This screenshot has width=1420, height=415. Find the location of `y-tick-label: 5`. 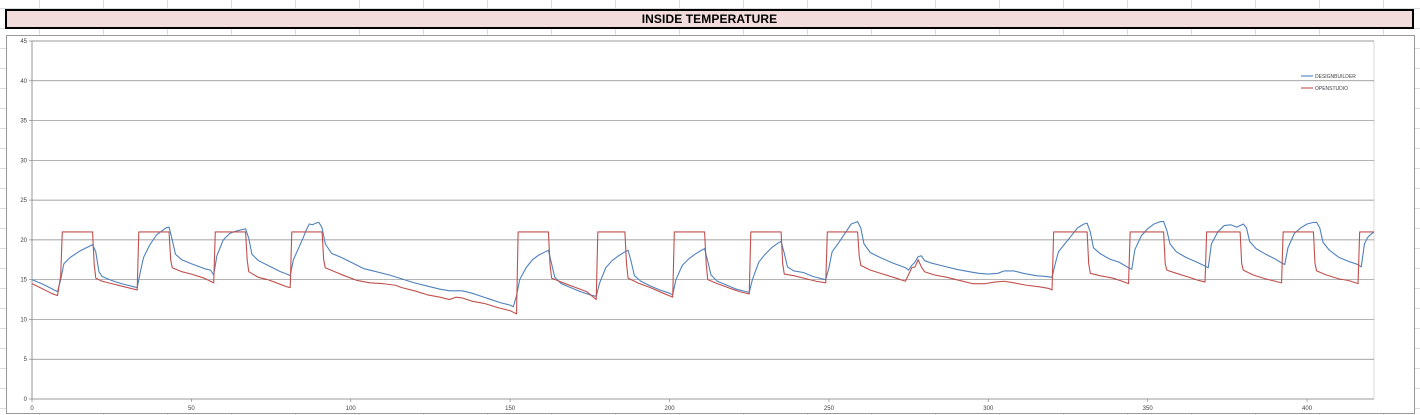

y-tick-label: 5 is located at coordinates (26, 360).